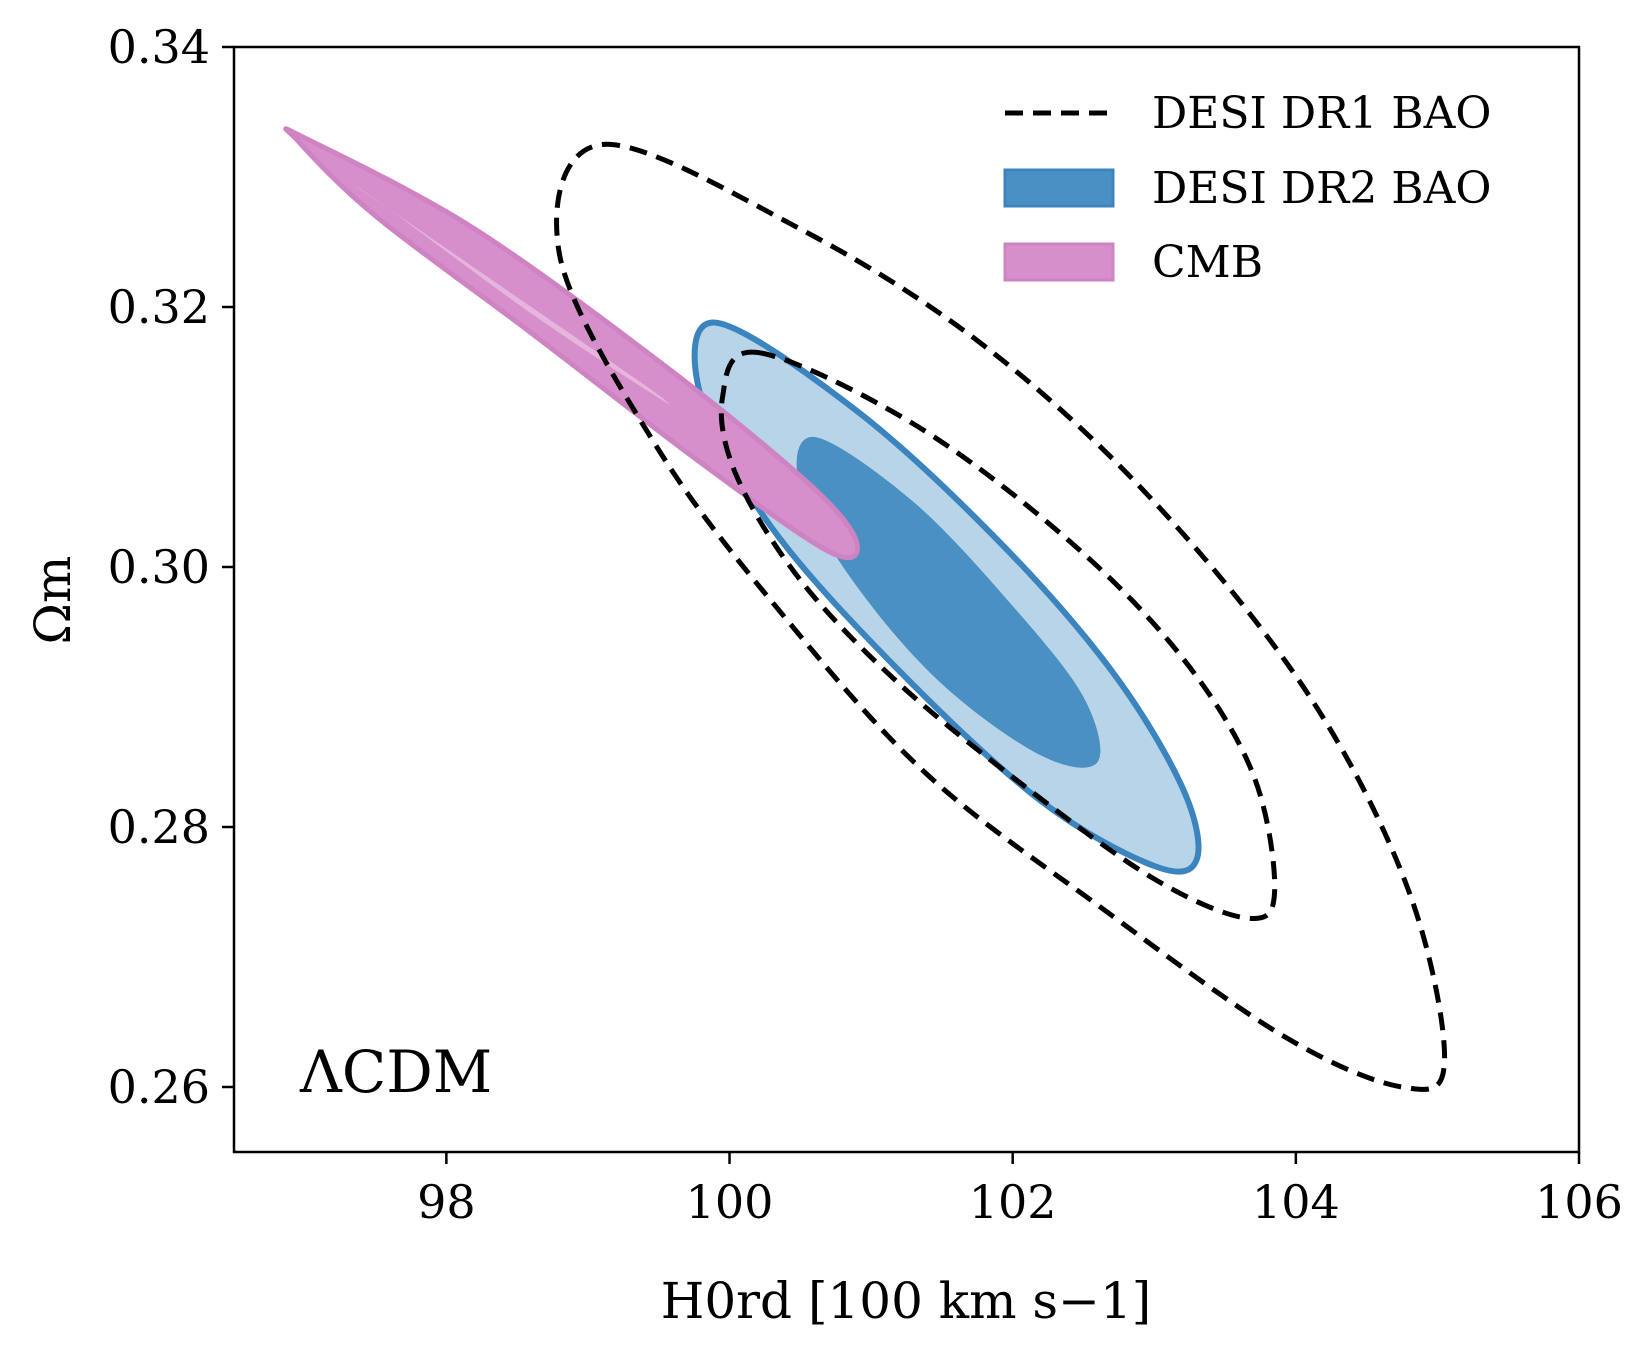  What do you see at coordinates (1579, 1202) in the screenshot?
I see `x-tick-label: 106` at bounding box center [1579, 1202].